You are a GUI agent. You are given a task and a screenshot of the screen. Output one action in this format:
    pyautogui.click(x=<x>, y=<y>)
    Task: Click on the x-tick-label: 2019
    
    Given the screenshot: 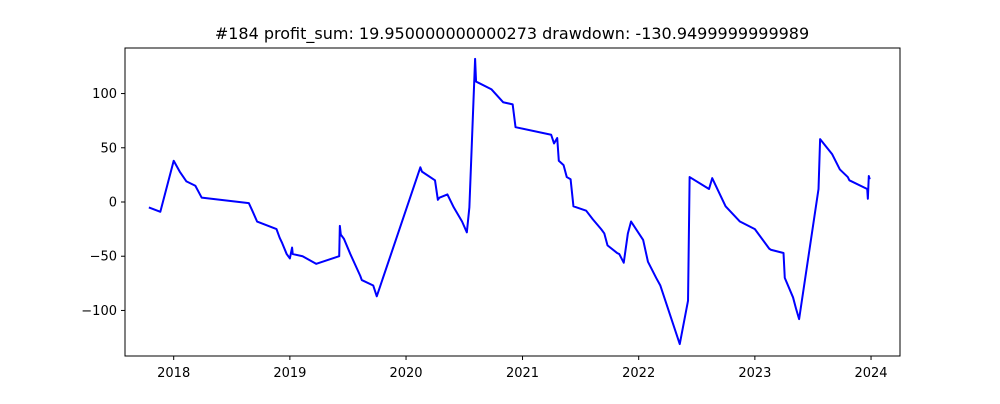 What is the action you would take?
    pyautogui.click(x=289, y=373)
    